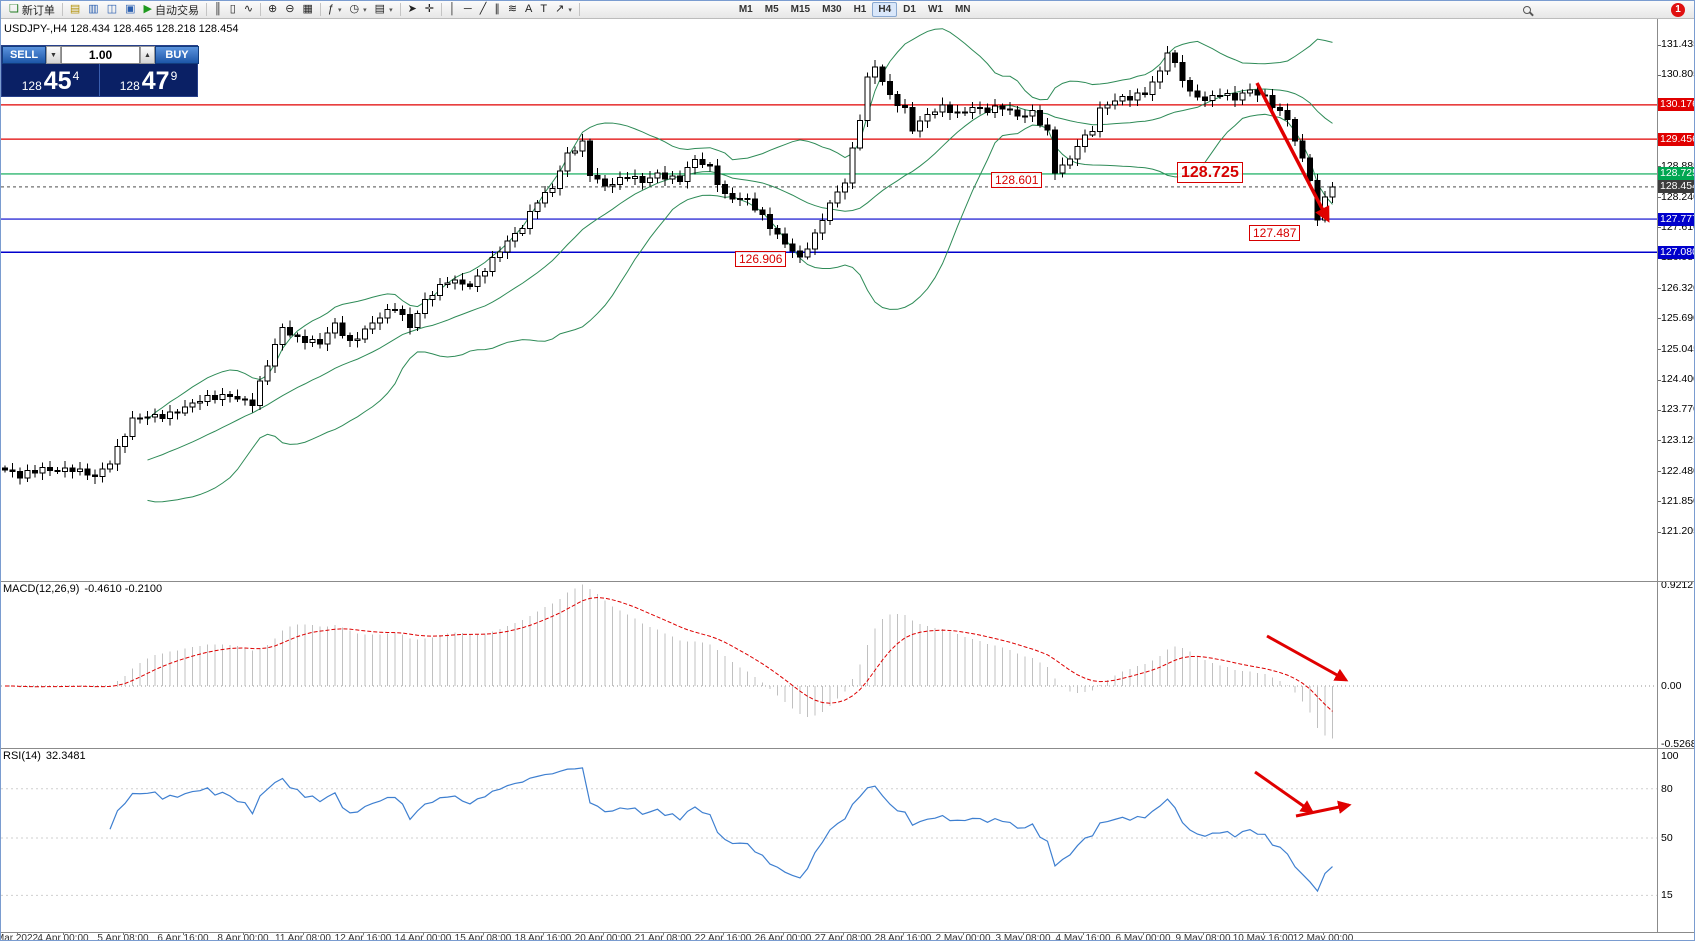 This screenshot has width=1695, height=941. I want to click on cursor-icon: ➤, so click(412, 9).